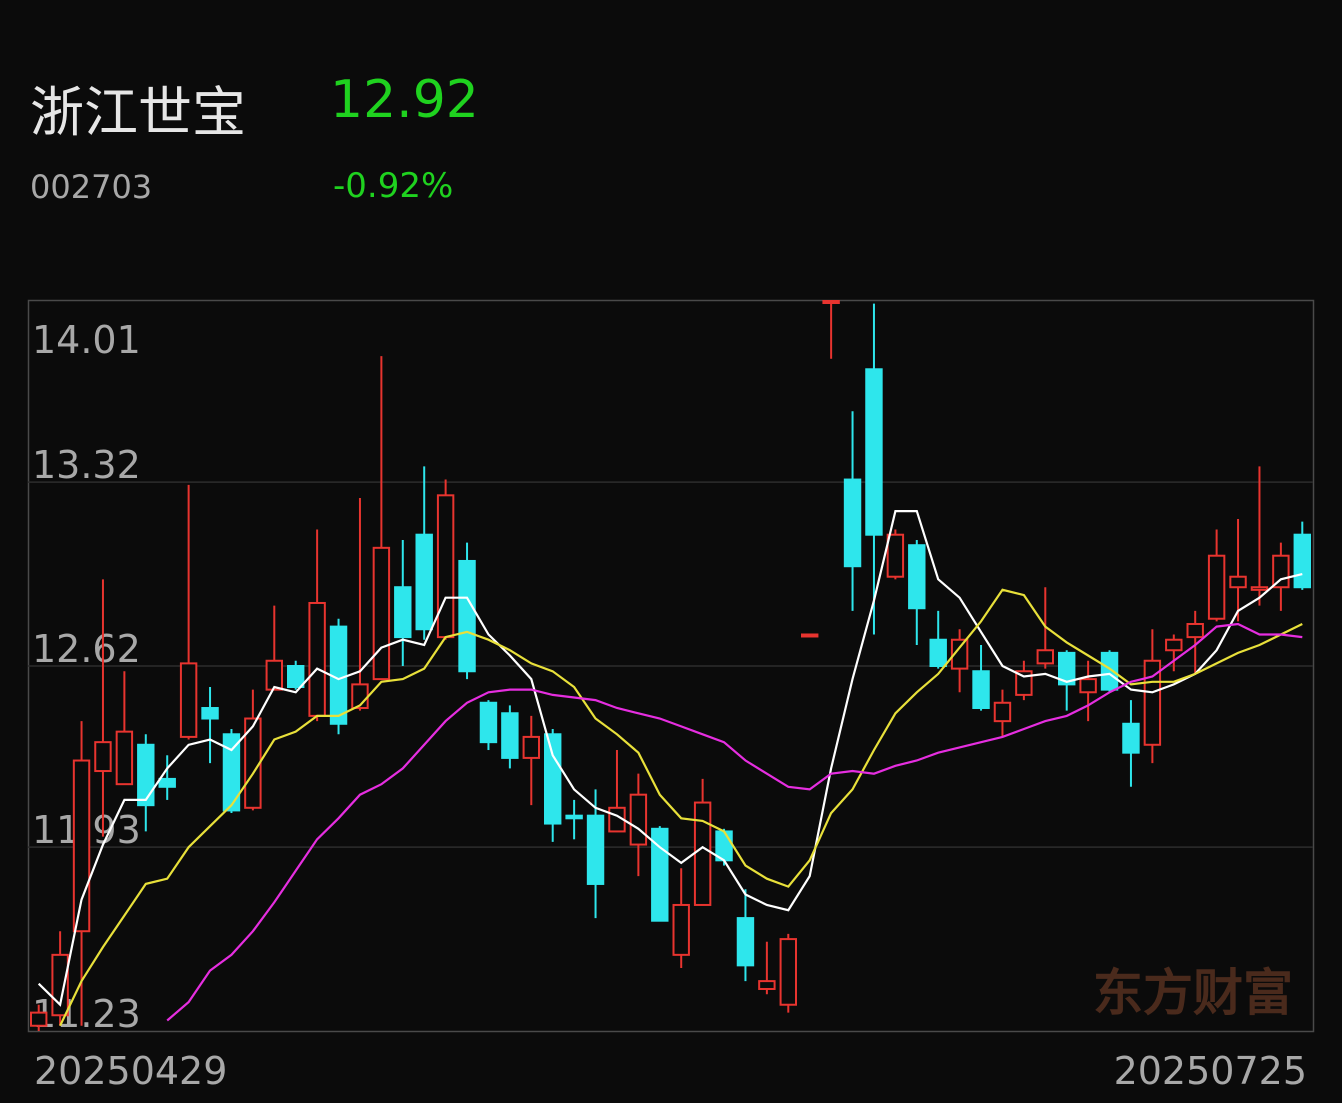  Describe the element at coordinates (130, 1071) in the screenshot. I see `x-tick-label: 20250429` at that location.